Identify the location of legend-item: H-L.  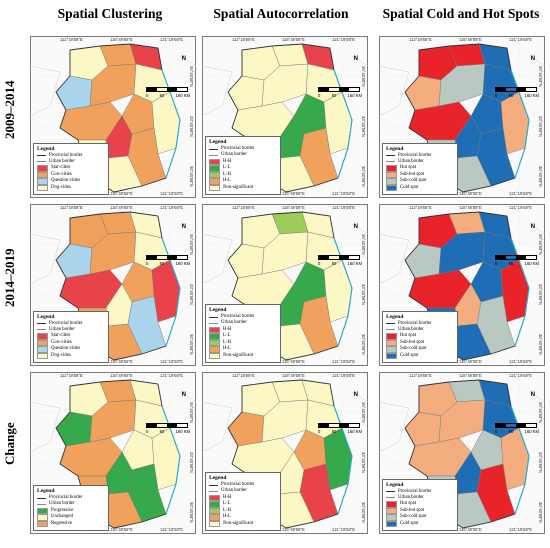
(243, 349).